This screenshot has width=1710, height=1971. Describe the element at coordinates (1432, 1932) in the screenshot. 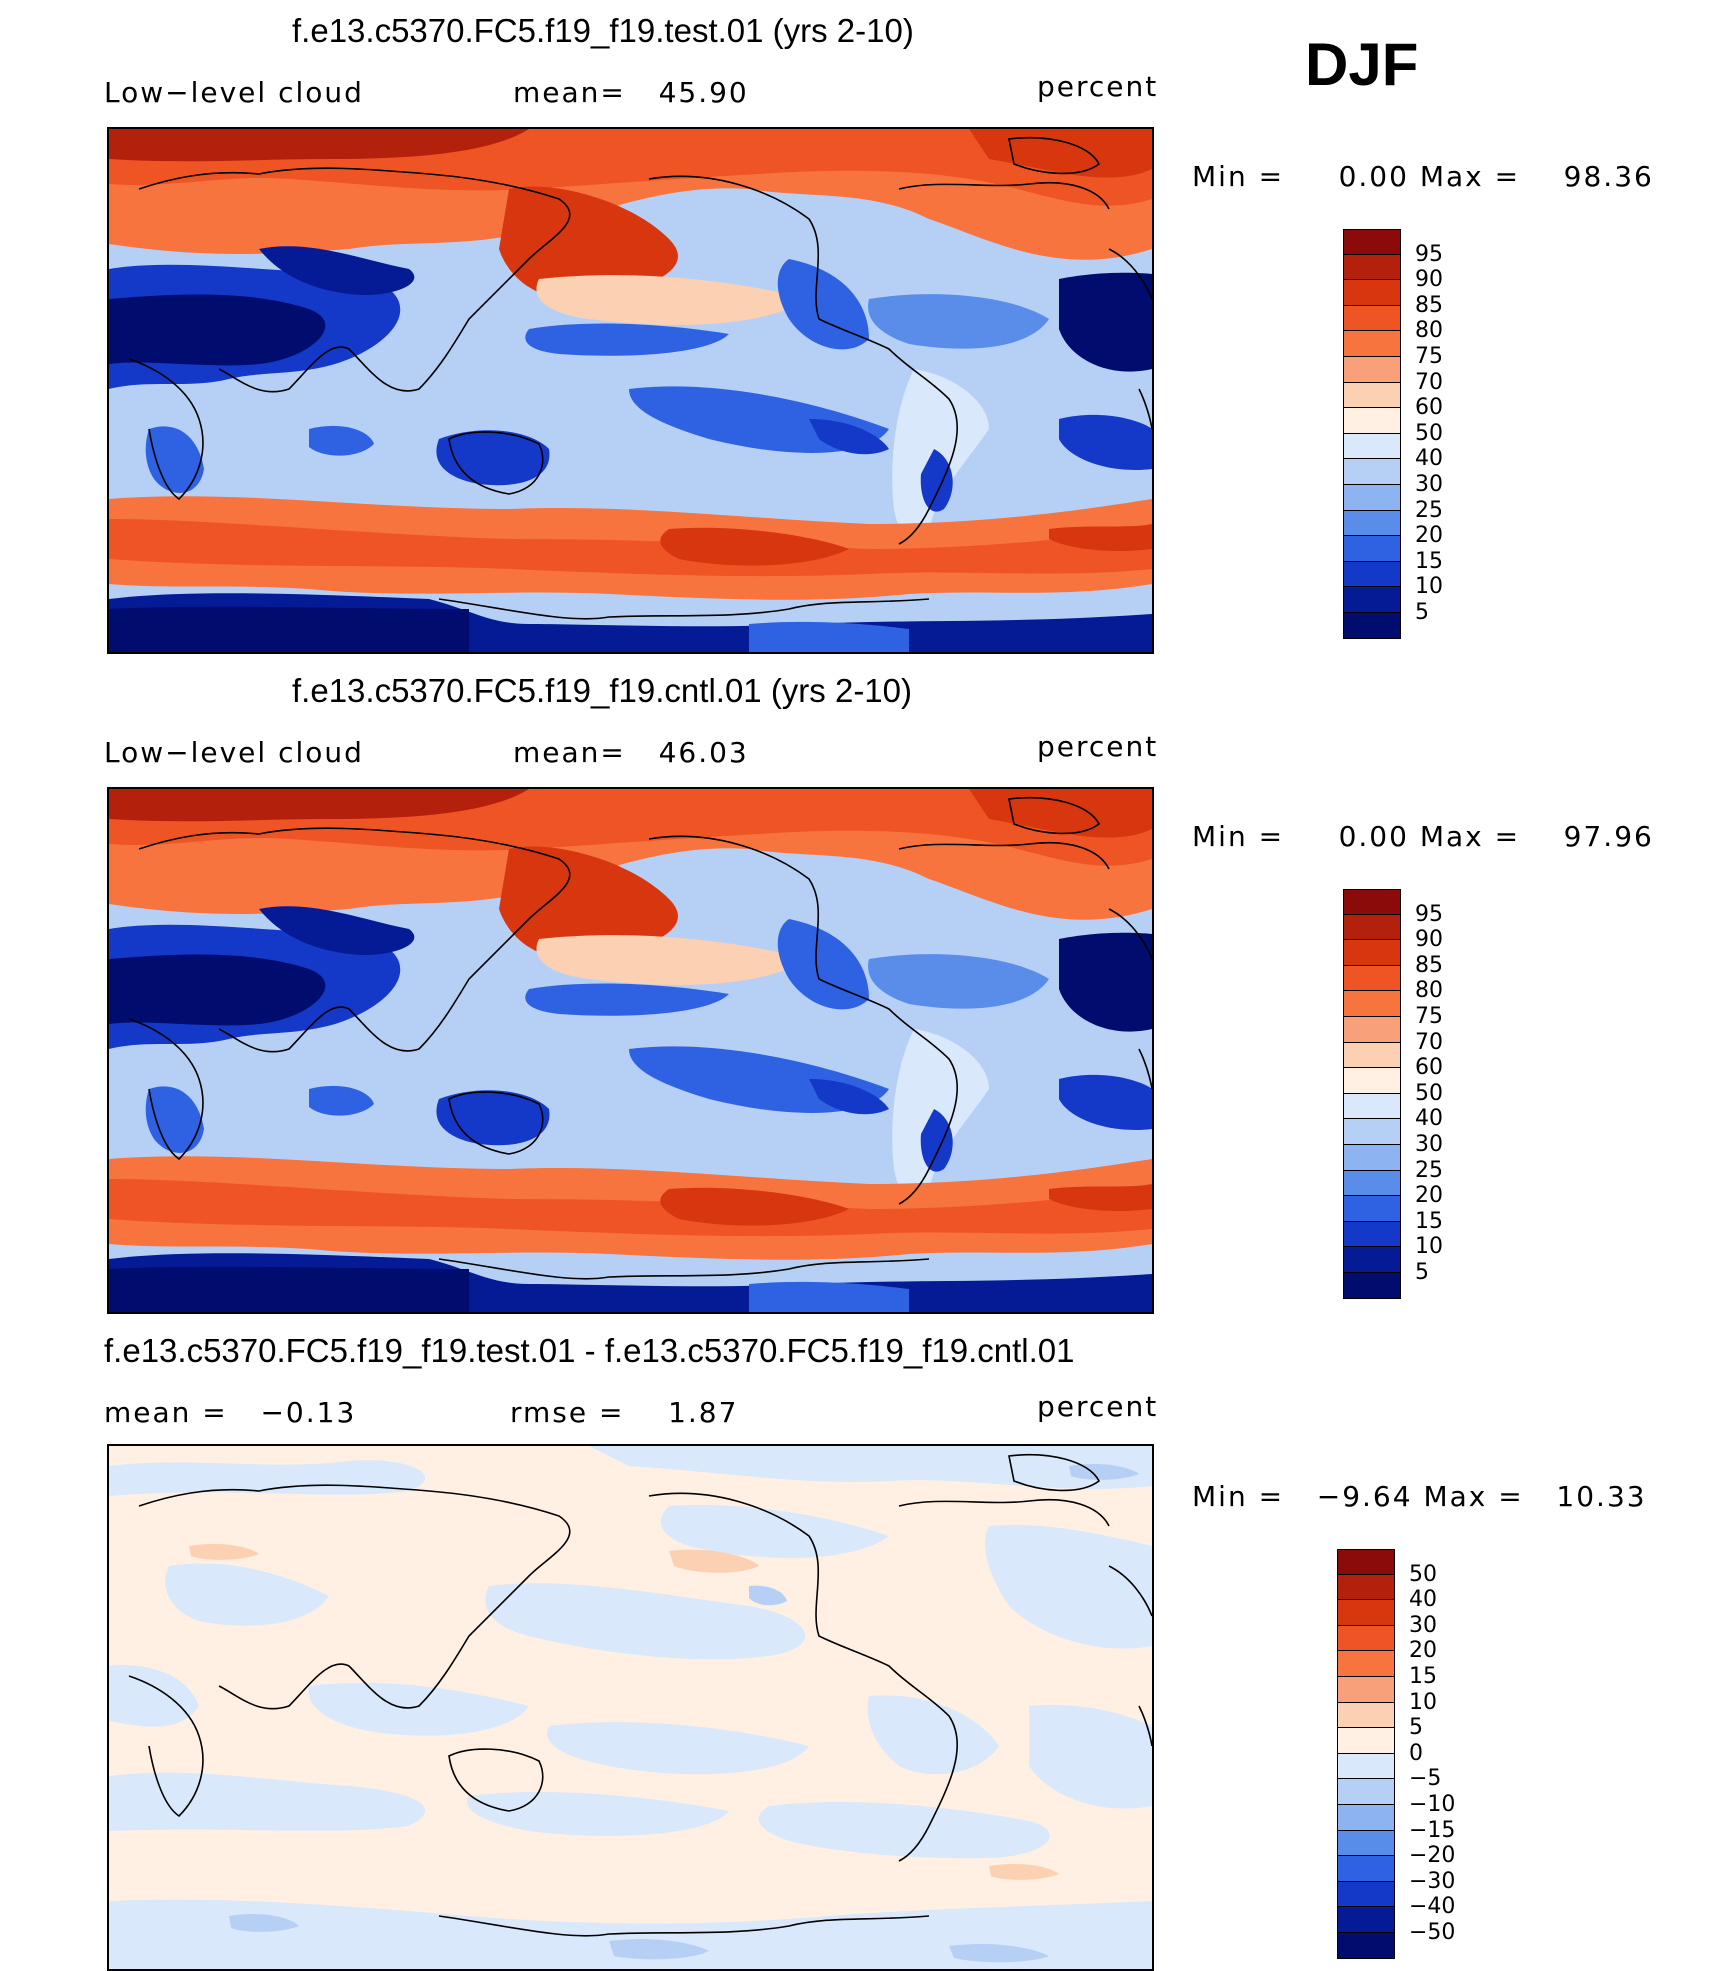

I see `colorbar-tick-label: −50` at that location.